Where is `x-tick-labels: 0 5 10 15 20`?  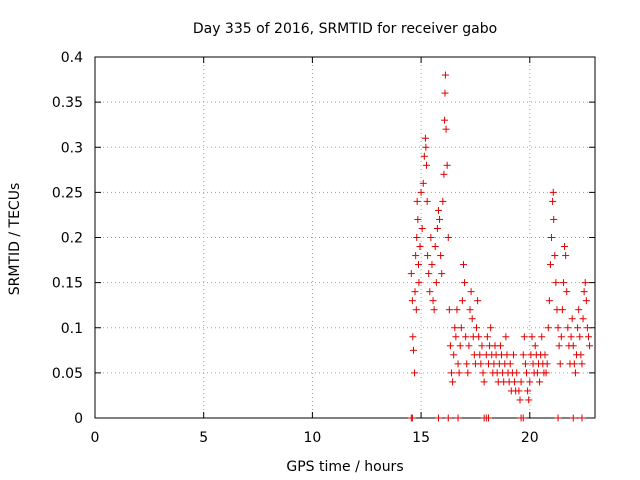 x-tick-labels: 0 5 10 15 20 is located at coordinates (315, 438).